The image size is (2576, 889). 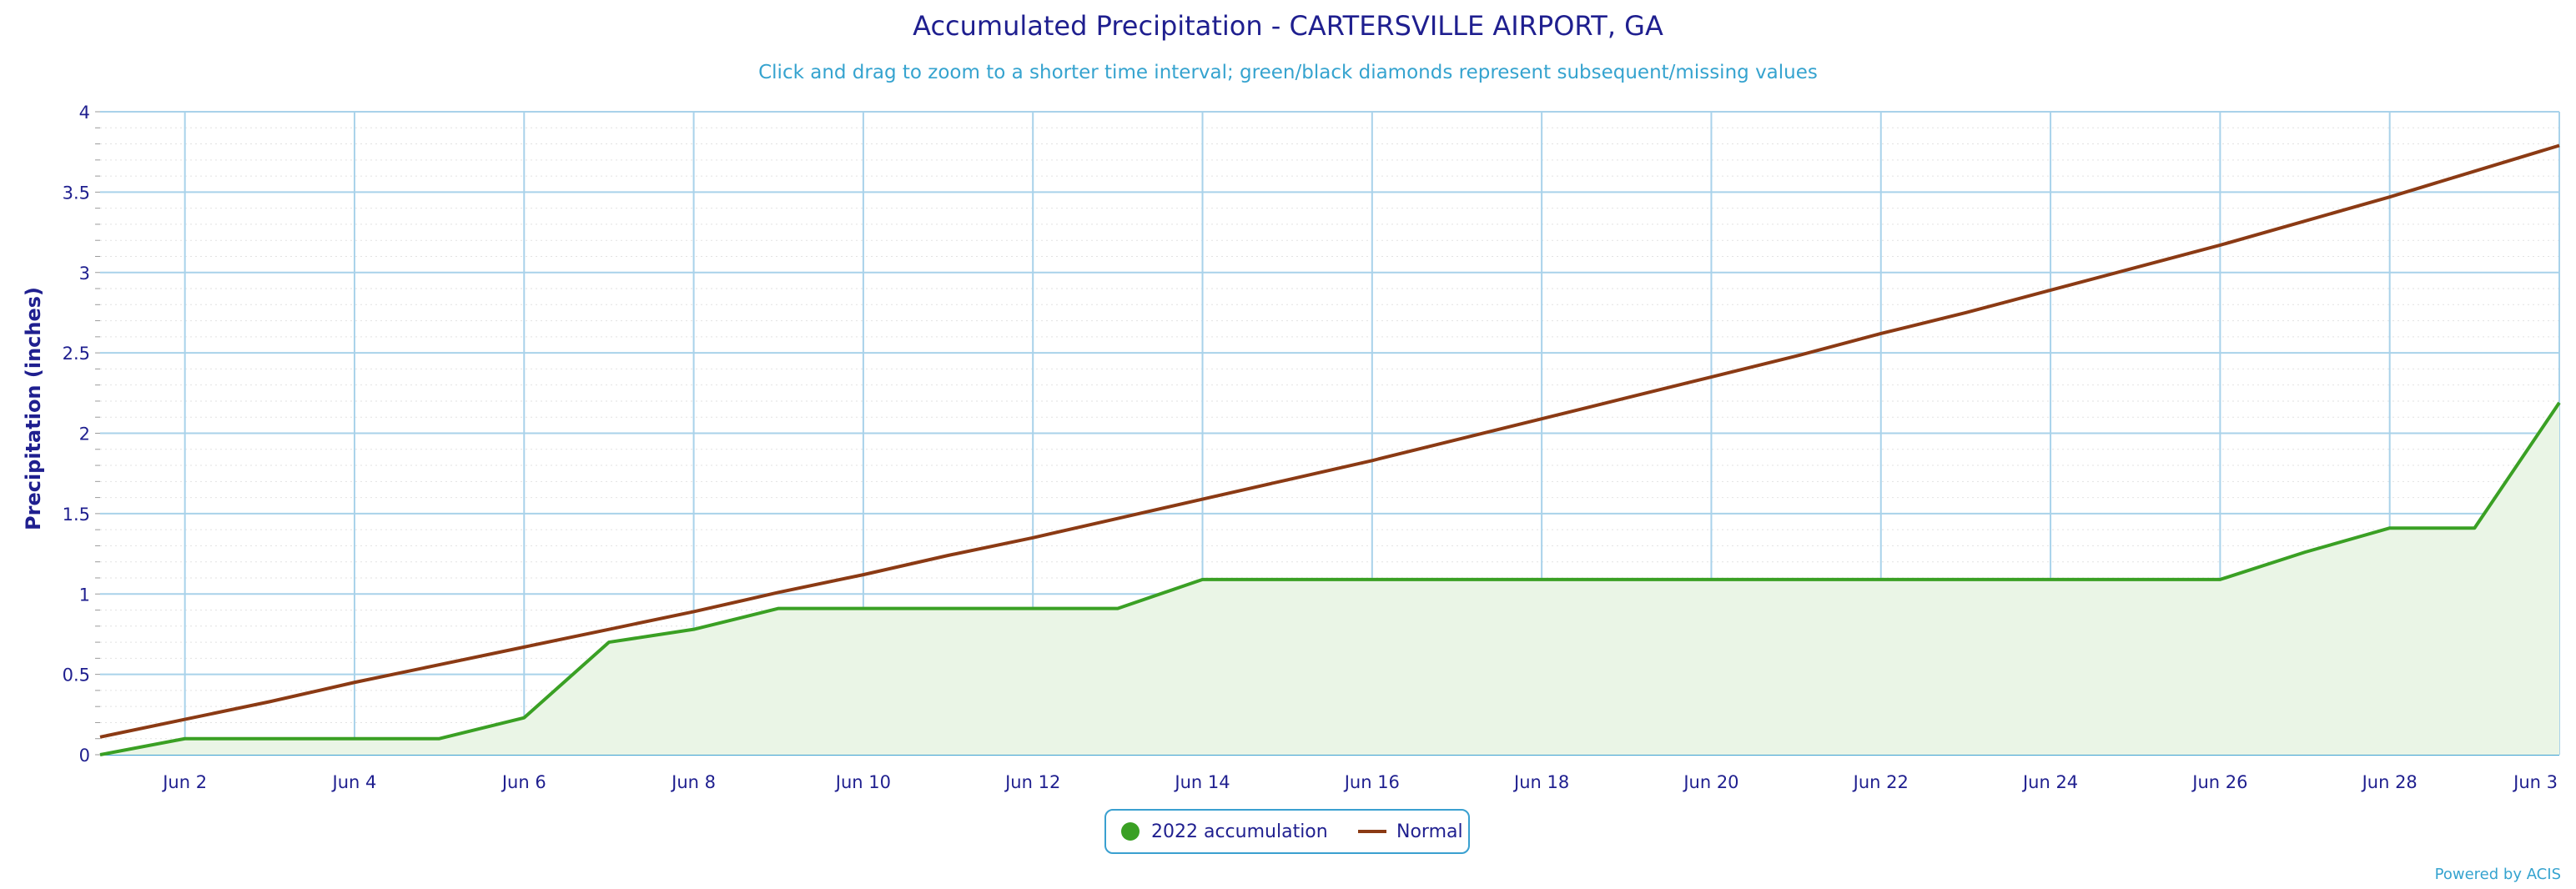 What do you see at coordinates (84, 434) in the screenshot?
I see `y-tick-label: 2` at bounding box center [84, 434].